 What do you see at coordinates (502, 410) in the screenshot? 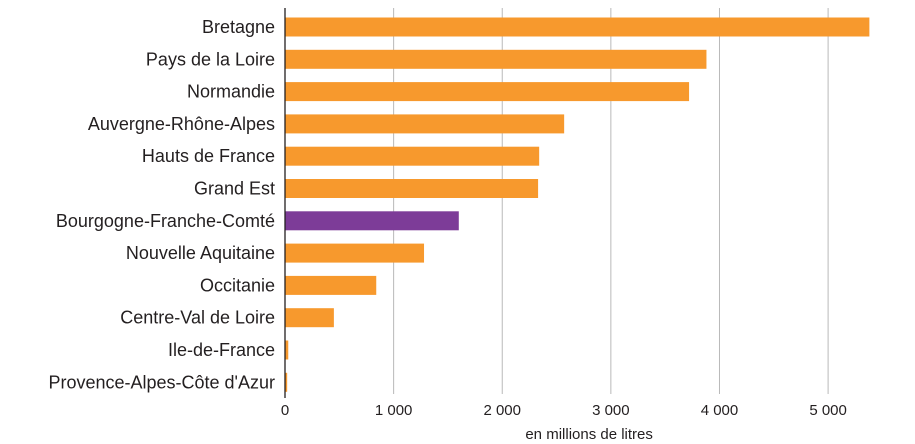
I see `x-tick-label-2: 2 000` at bounding box center [502, 410].